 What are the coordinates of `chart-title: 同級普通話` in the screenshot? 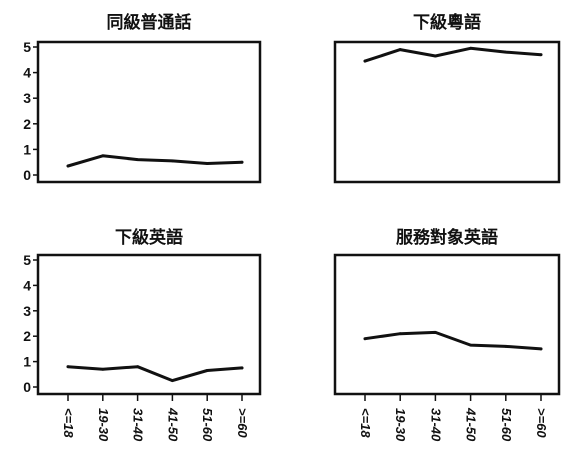 It's located at (149, 22).